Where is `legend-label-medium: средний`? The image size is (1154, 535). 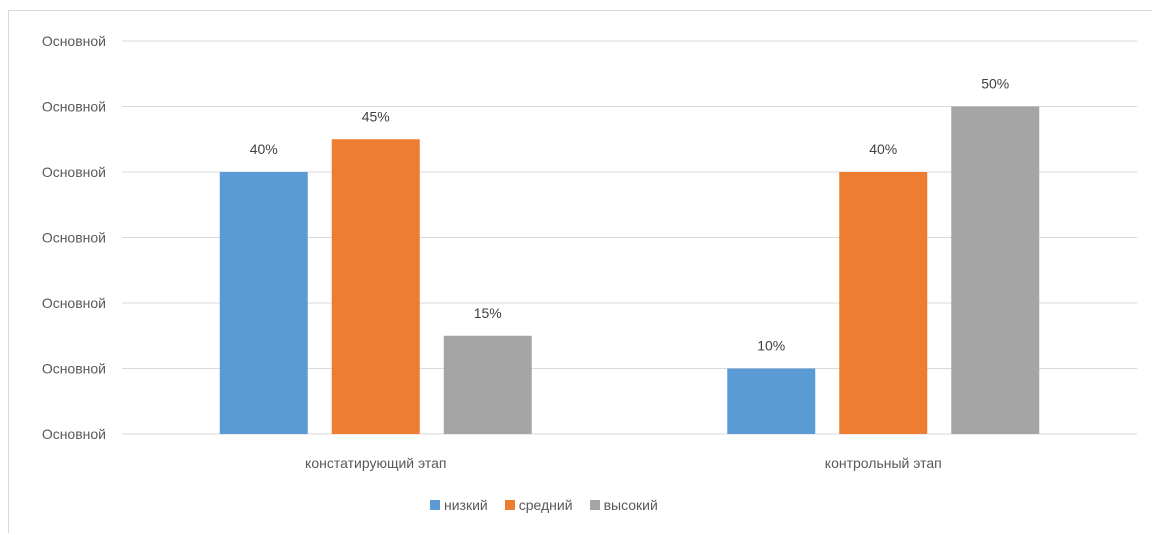 legend-label-medium: средний is located at coordinates (545, 505).